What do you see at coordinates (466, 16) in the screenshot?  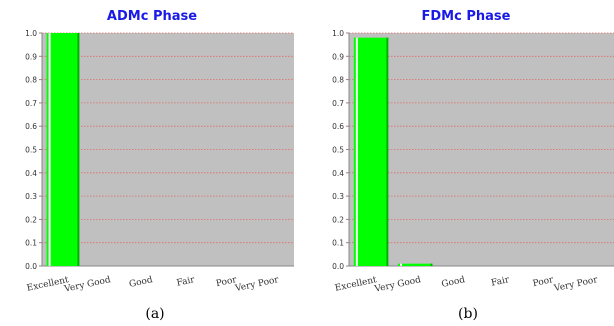 I see `chart-title: FDMc Phase` at bounding box center [466, 16].